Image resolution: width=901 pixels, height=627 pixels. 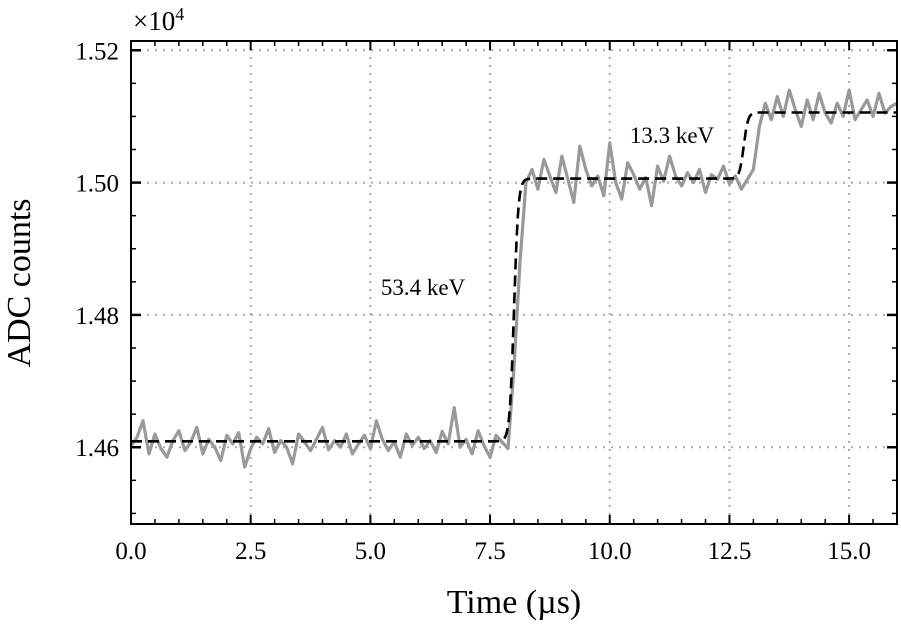 I want to click on x-tick-label: 12.5, so click(x=730, y=551).